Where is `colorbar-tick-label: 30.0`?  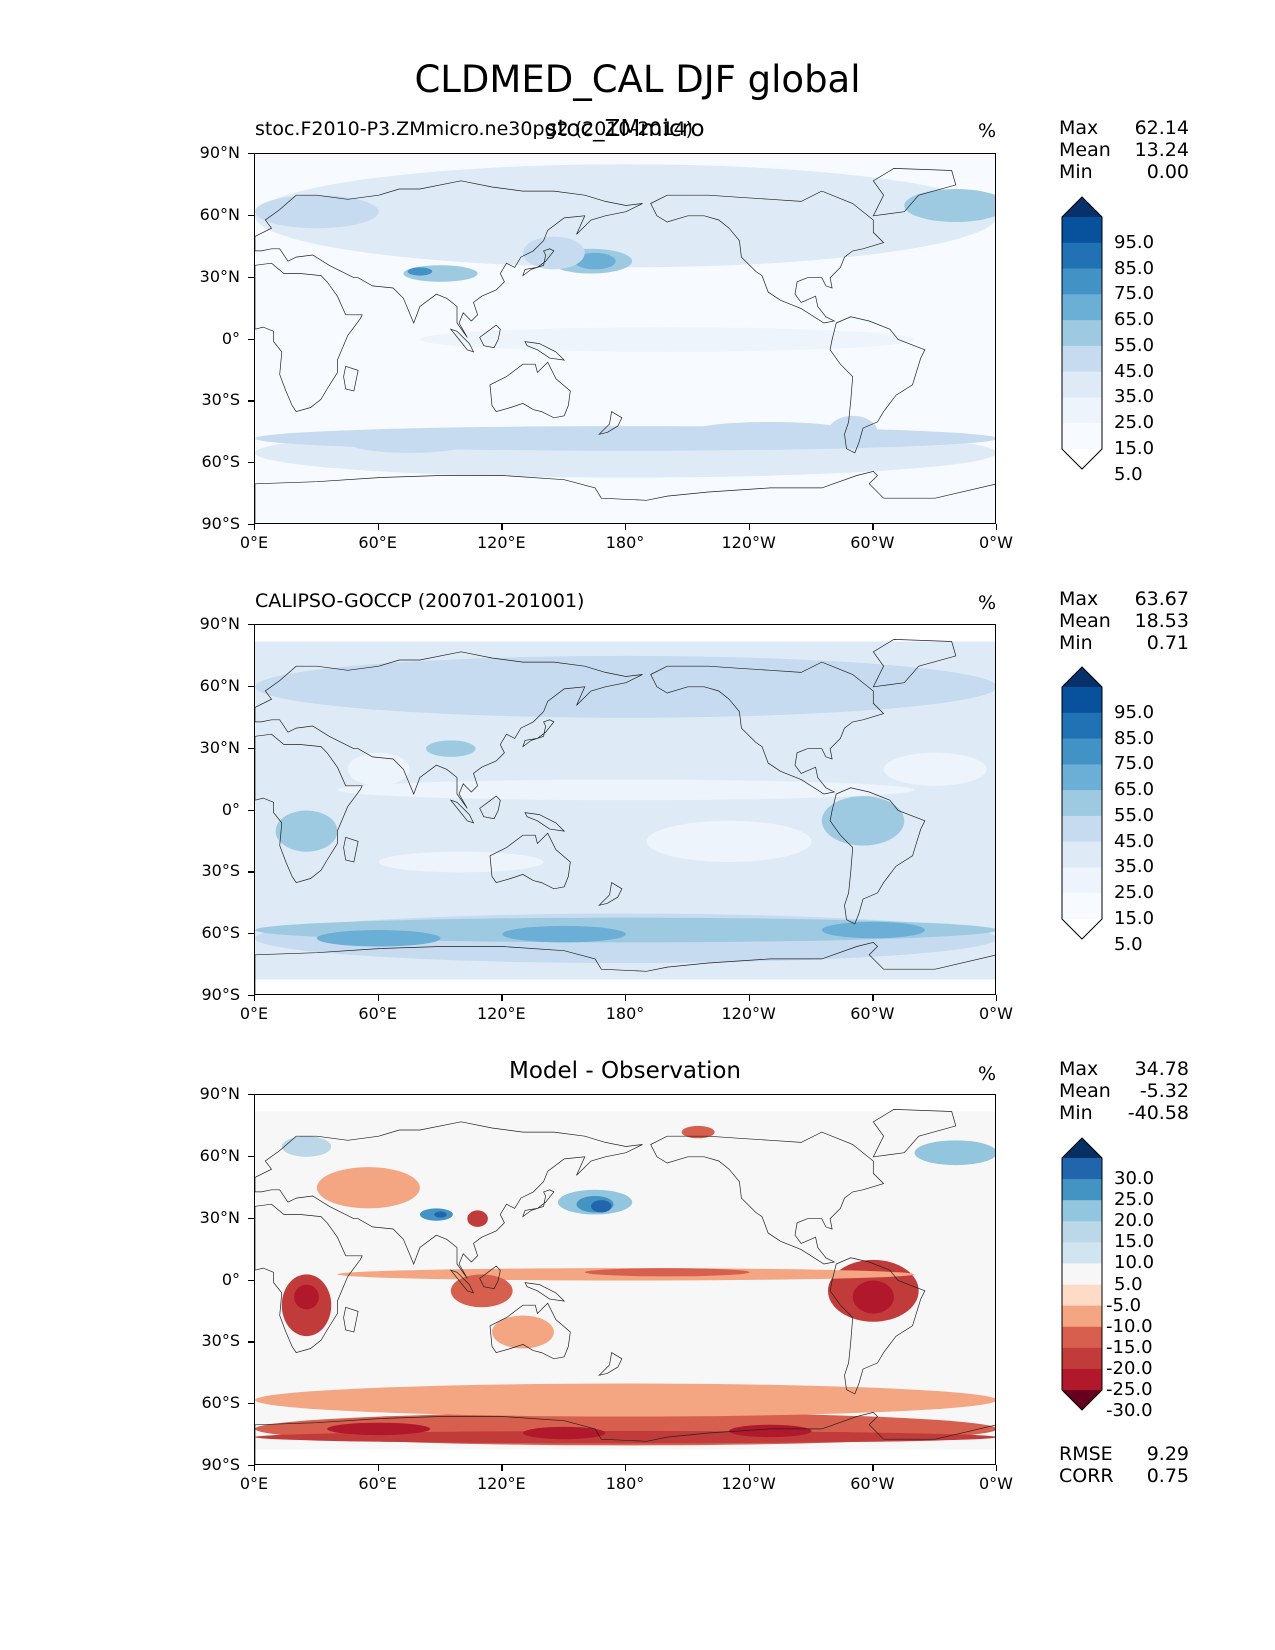 colorbar-tick-label: 30.0 is located at coordinates (1134, 1179).